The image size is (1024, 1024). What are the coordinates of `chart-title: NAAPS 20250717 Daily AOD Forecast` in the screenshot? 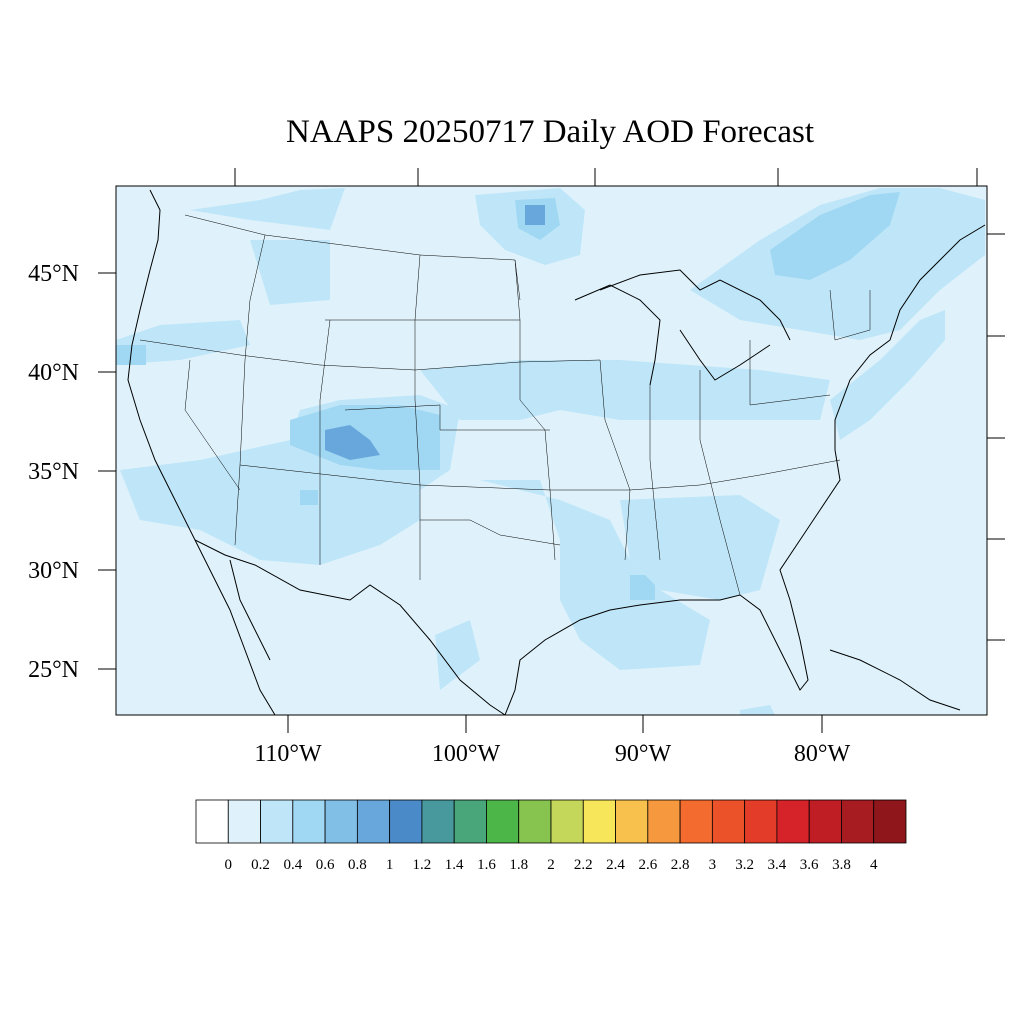 It's located at (550, 132).